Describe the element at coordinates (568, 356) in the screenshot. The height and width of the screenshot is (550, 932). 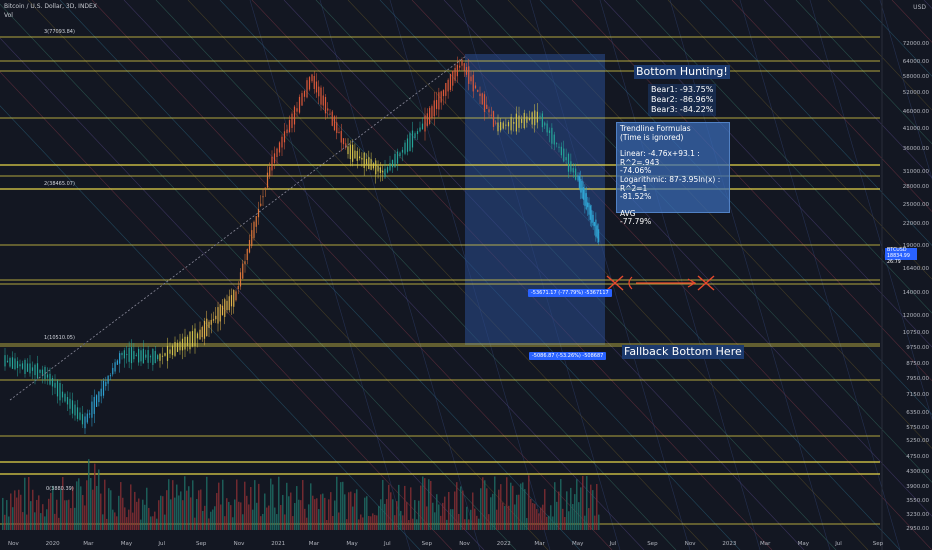
I see `measure-label-2: -5086.87 (-53.26%) -508687` at that location.